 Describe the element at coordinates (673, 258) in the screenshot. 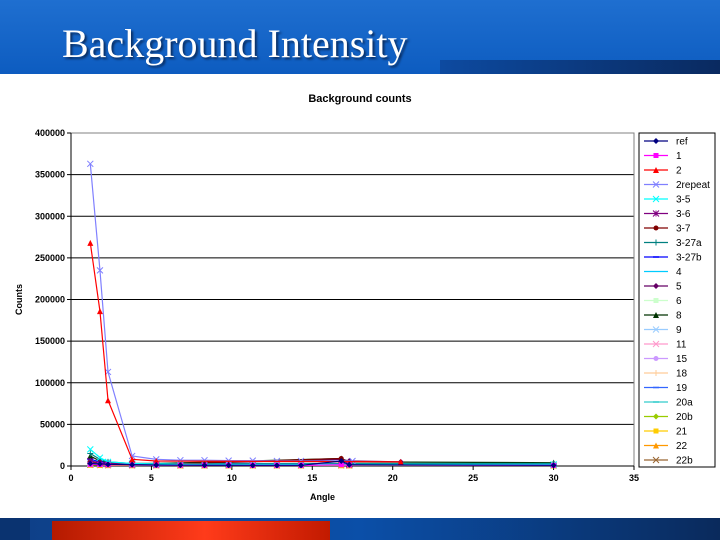

I see `legend-entry: 3-27b` at that location.